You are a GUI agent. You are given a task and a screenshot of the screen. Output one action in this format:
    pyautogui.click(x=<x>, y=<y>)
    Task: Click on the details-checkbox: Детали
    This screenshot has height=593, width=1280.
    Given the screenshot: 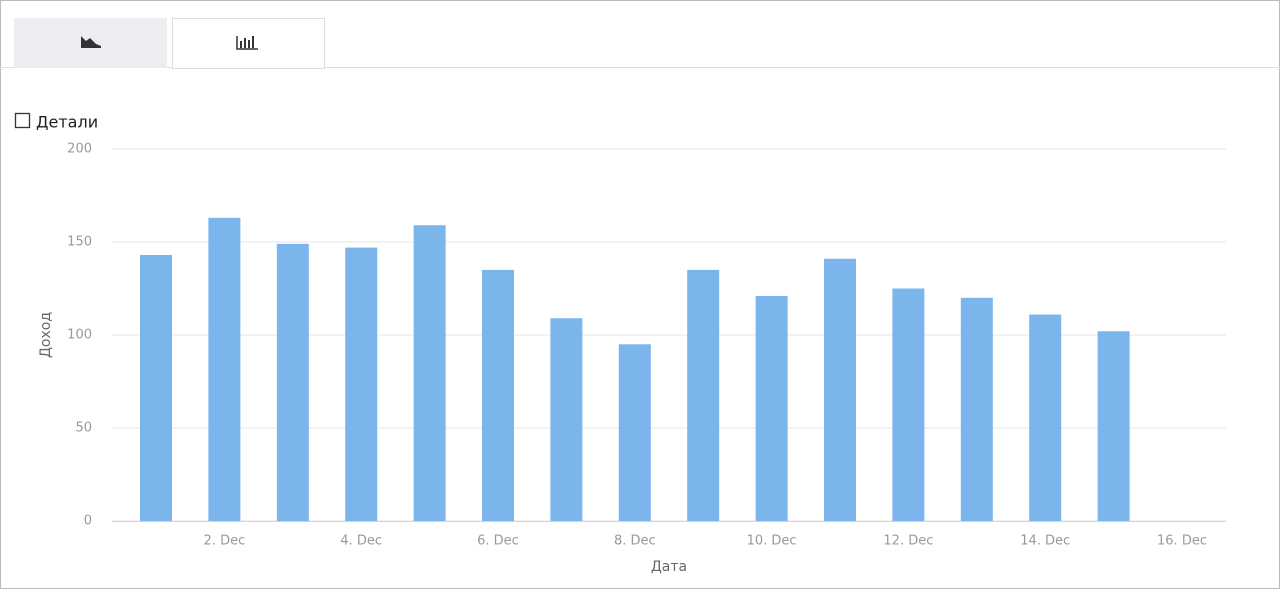 What is the action you would take?
    pyautogui.click(x=56, y=122)
    